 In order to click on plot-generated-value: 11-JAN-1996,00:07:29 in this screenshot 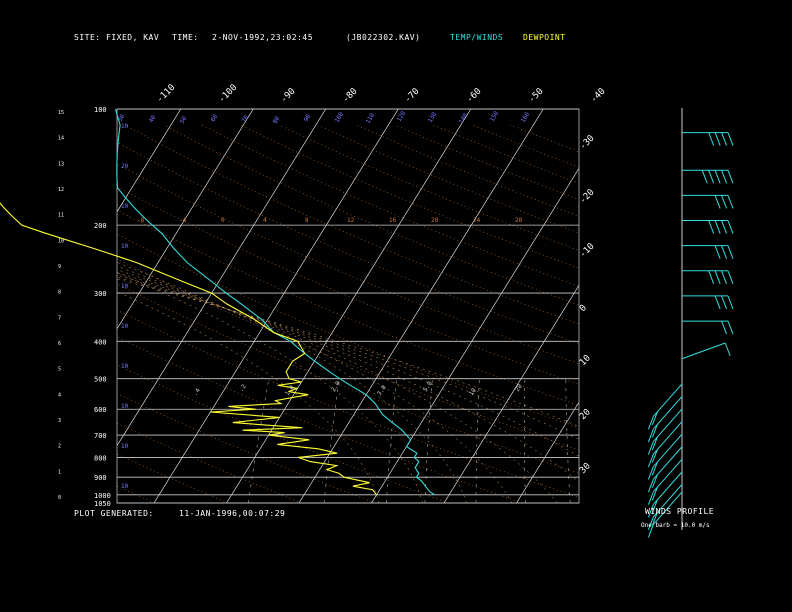, I will do `click(232, 513)`.